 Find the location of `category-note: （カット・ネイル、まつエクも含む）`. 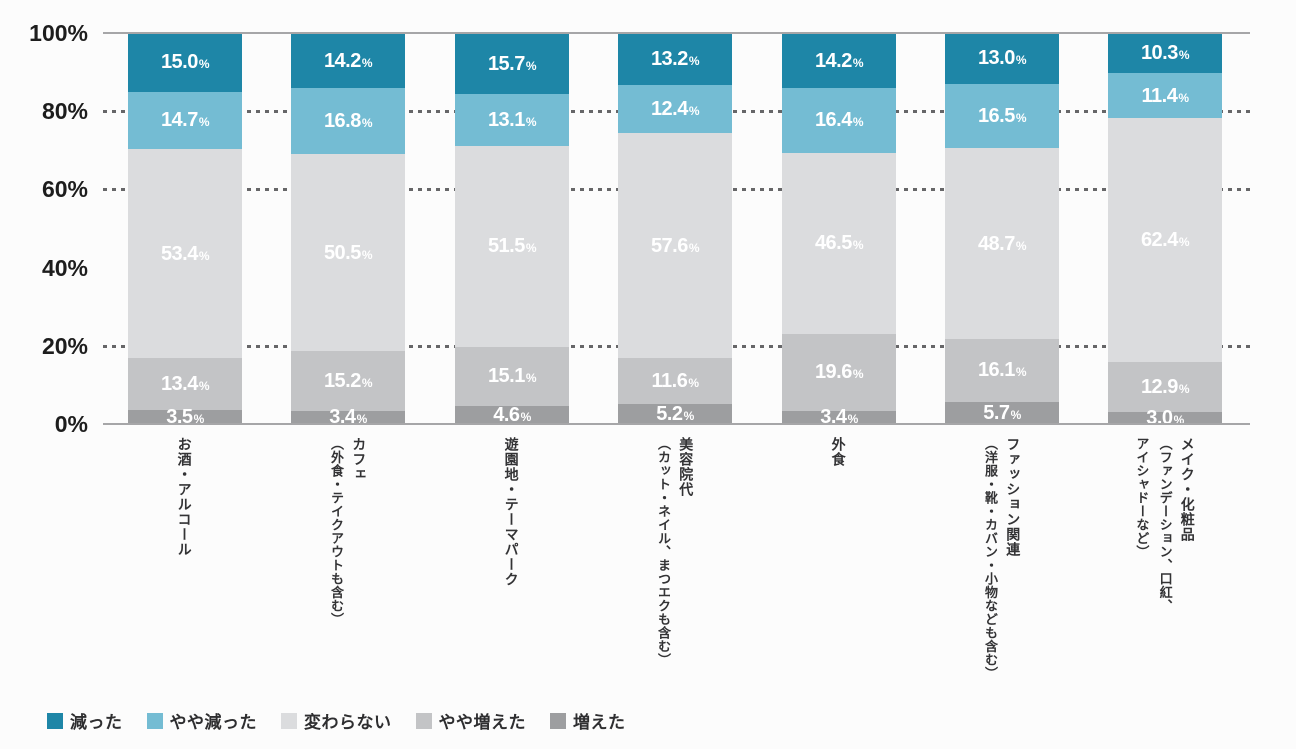

category-note: （カット・ネイル、まつエクも含む） is located at coordinates (663, 552).